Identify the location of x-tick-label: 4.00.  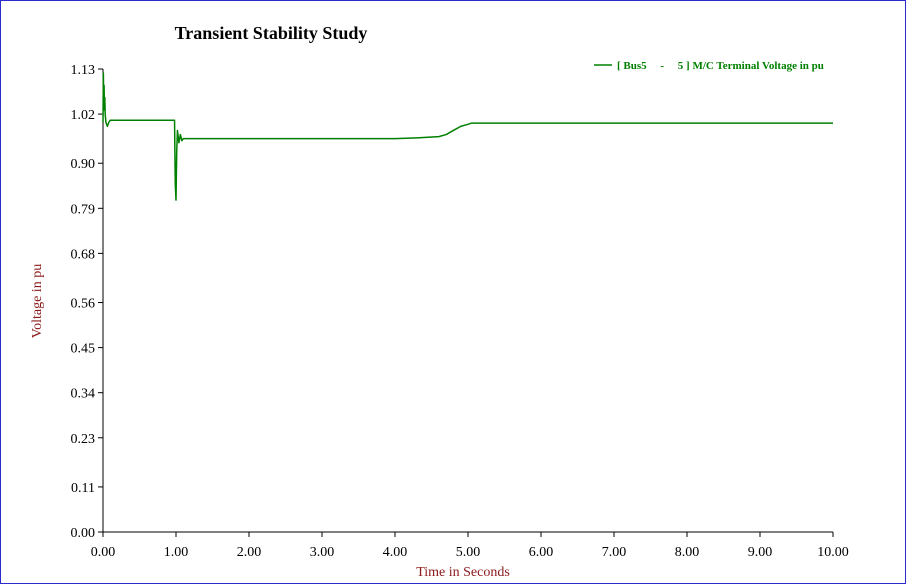
(395, 552).